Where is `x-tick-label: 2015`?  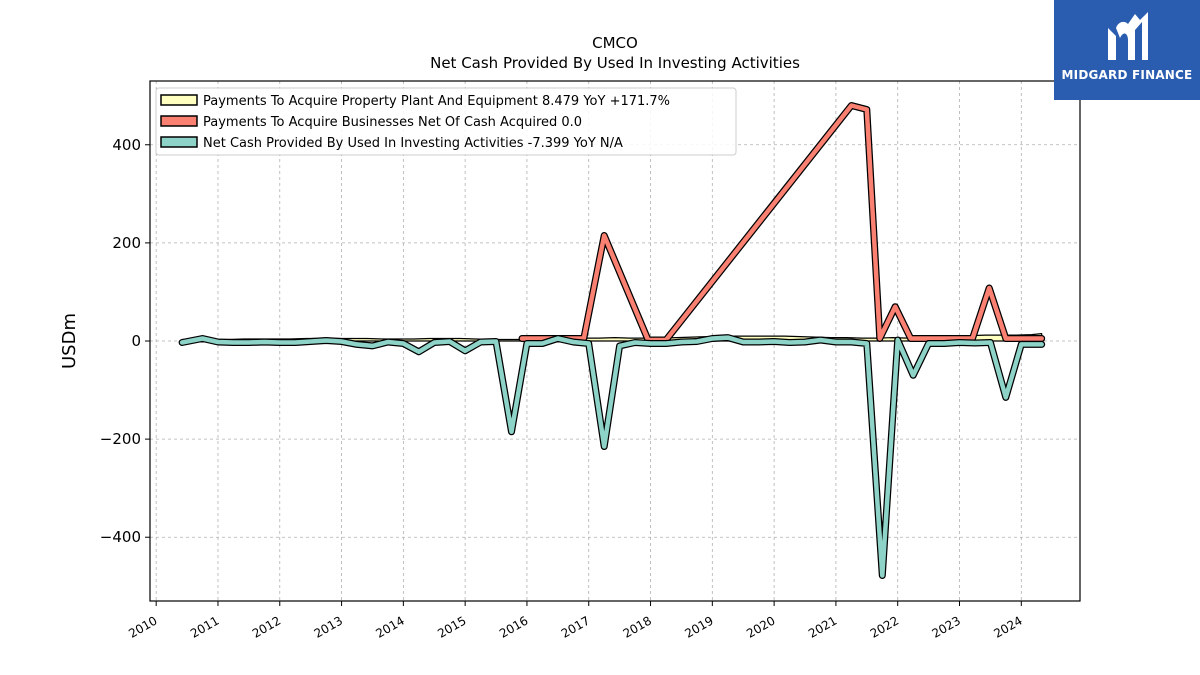 x-tick-label: 2015 is located at coordinates (451, 626).